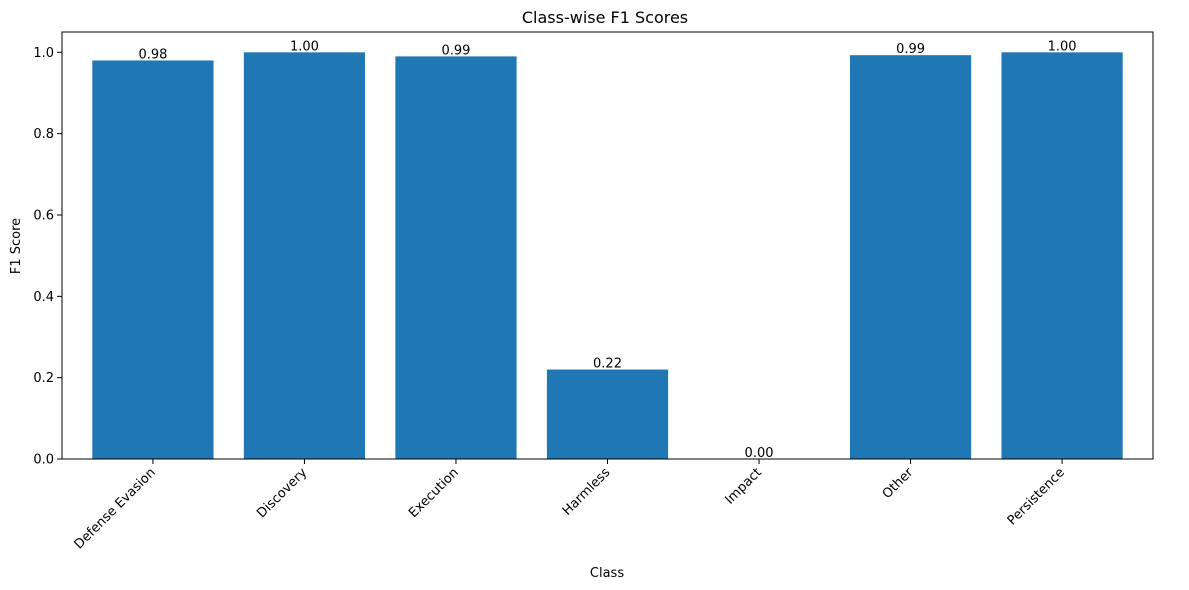 The width and height of the screenshot is (1189, 590). What do you see at coordinates (587, 492) in the screenshot?
I see `x-tick-label: Harmless` at bounding box center [587, 492].